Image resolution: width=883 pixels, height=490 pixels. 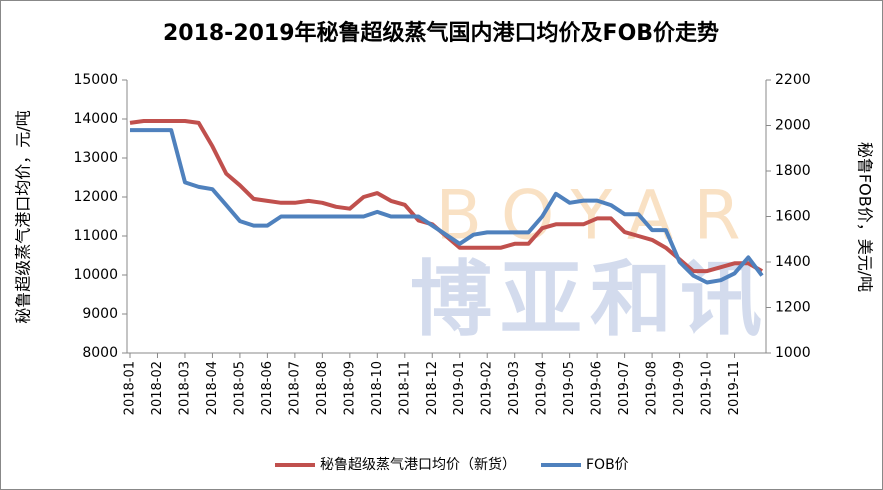 I want to click on y2-tick-label: 1800, so click(x=793, y=171).